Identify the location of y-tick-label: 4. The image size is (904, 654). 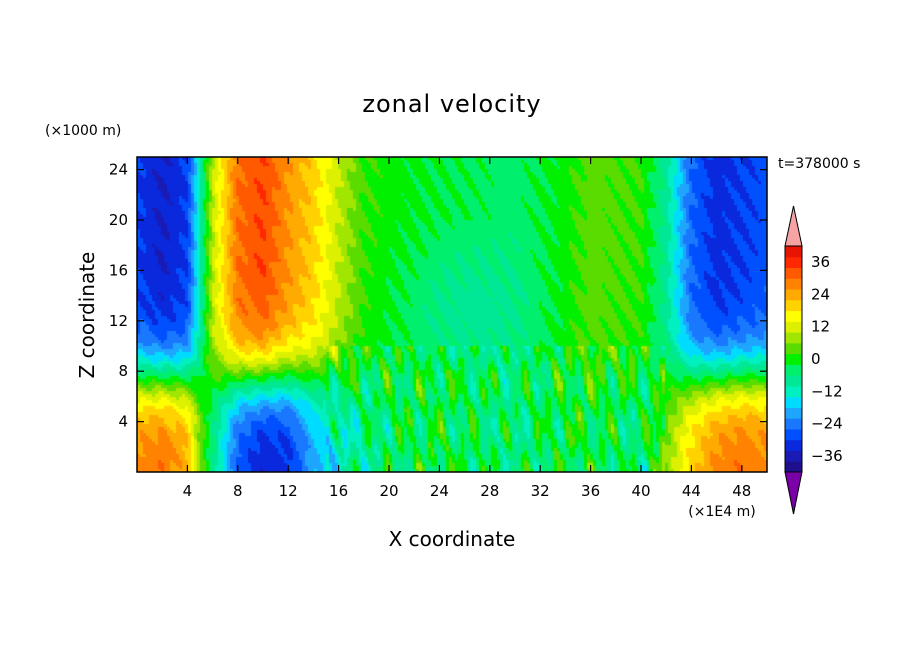
(123, 422).